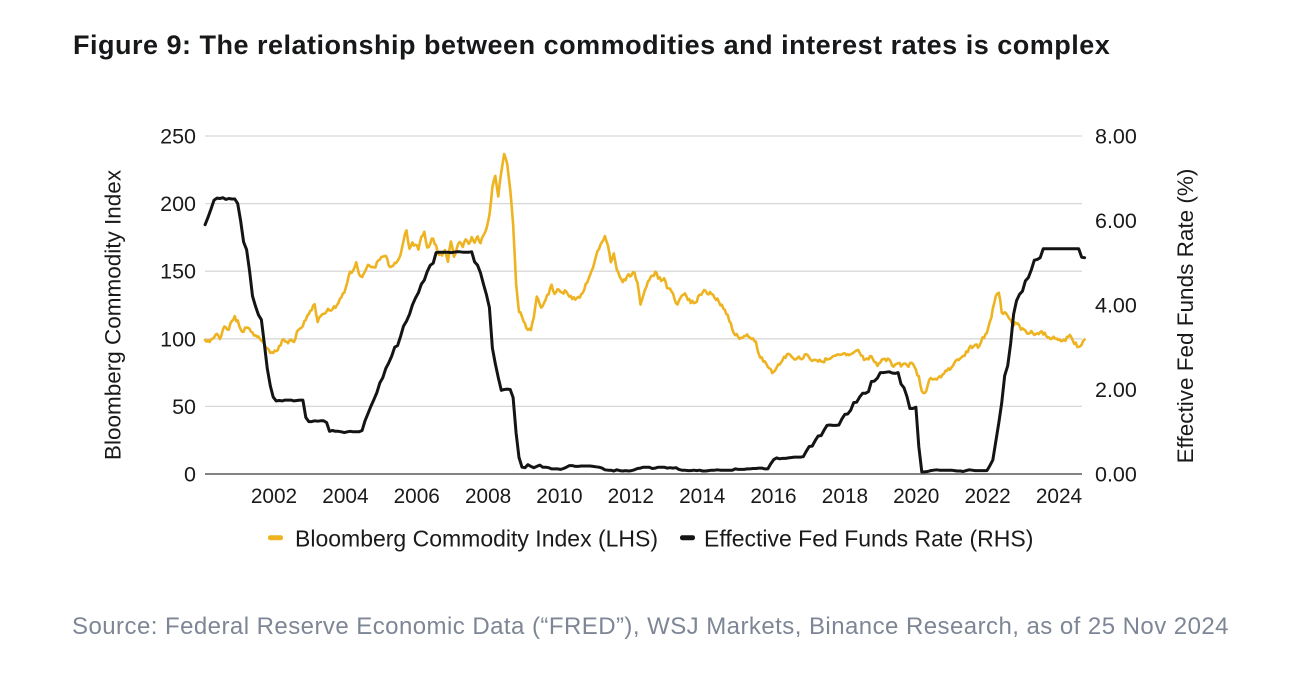 The image size is (1312, 674). Describe the element at coordinates (702, 496) in the screenshot. I see `svg-text: 2014` at that location.